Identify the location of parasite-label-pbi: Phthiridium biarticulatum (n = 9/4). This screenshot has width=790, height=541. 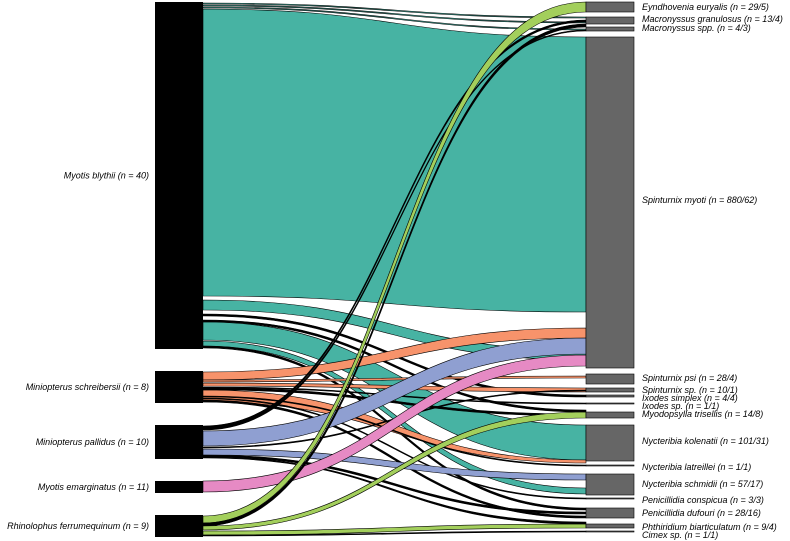
(709, 527).